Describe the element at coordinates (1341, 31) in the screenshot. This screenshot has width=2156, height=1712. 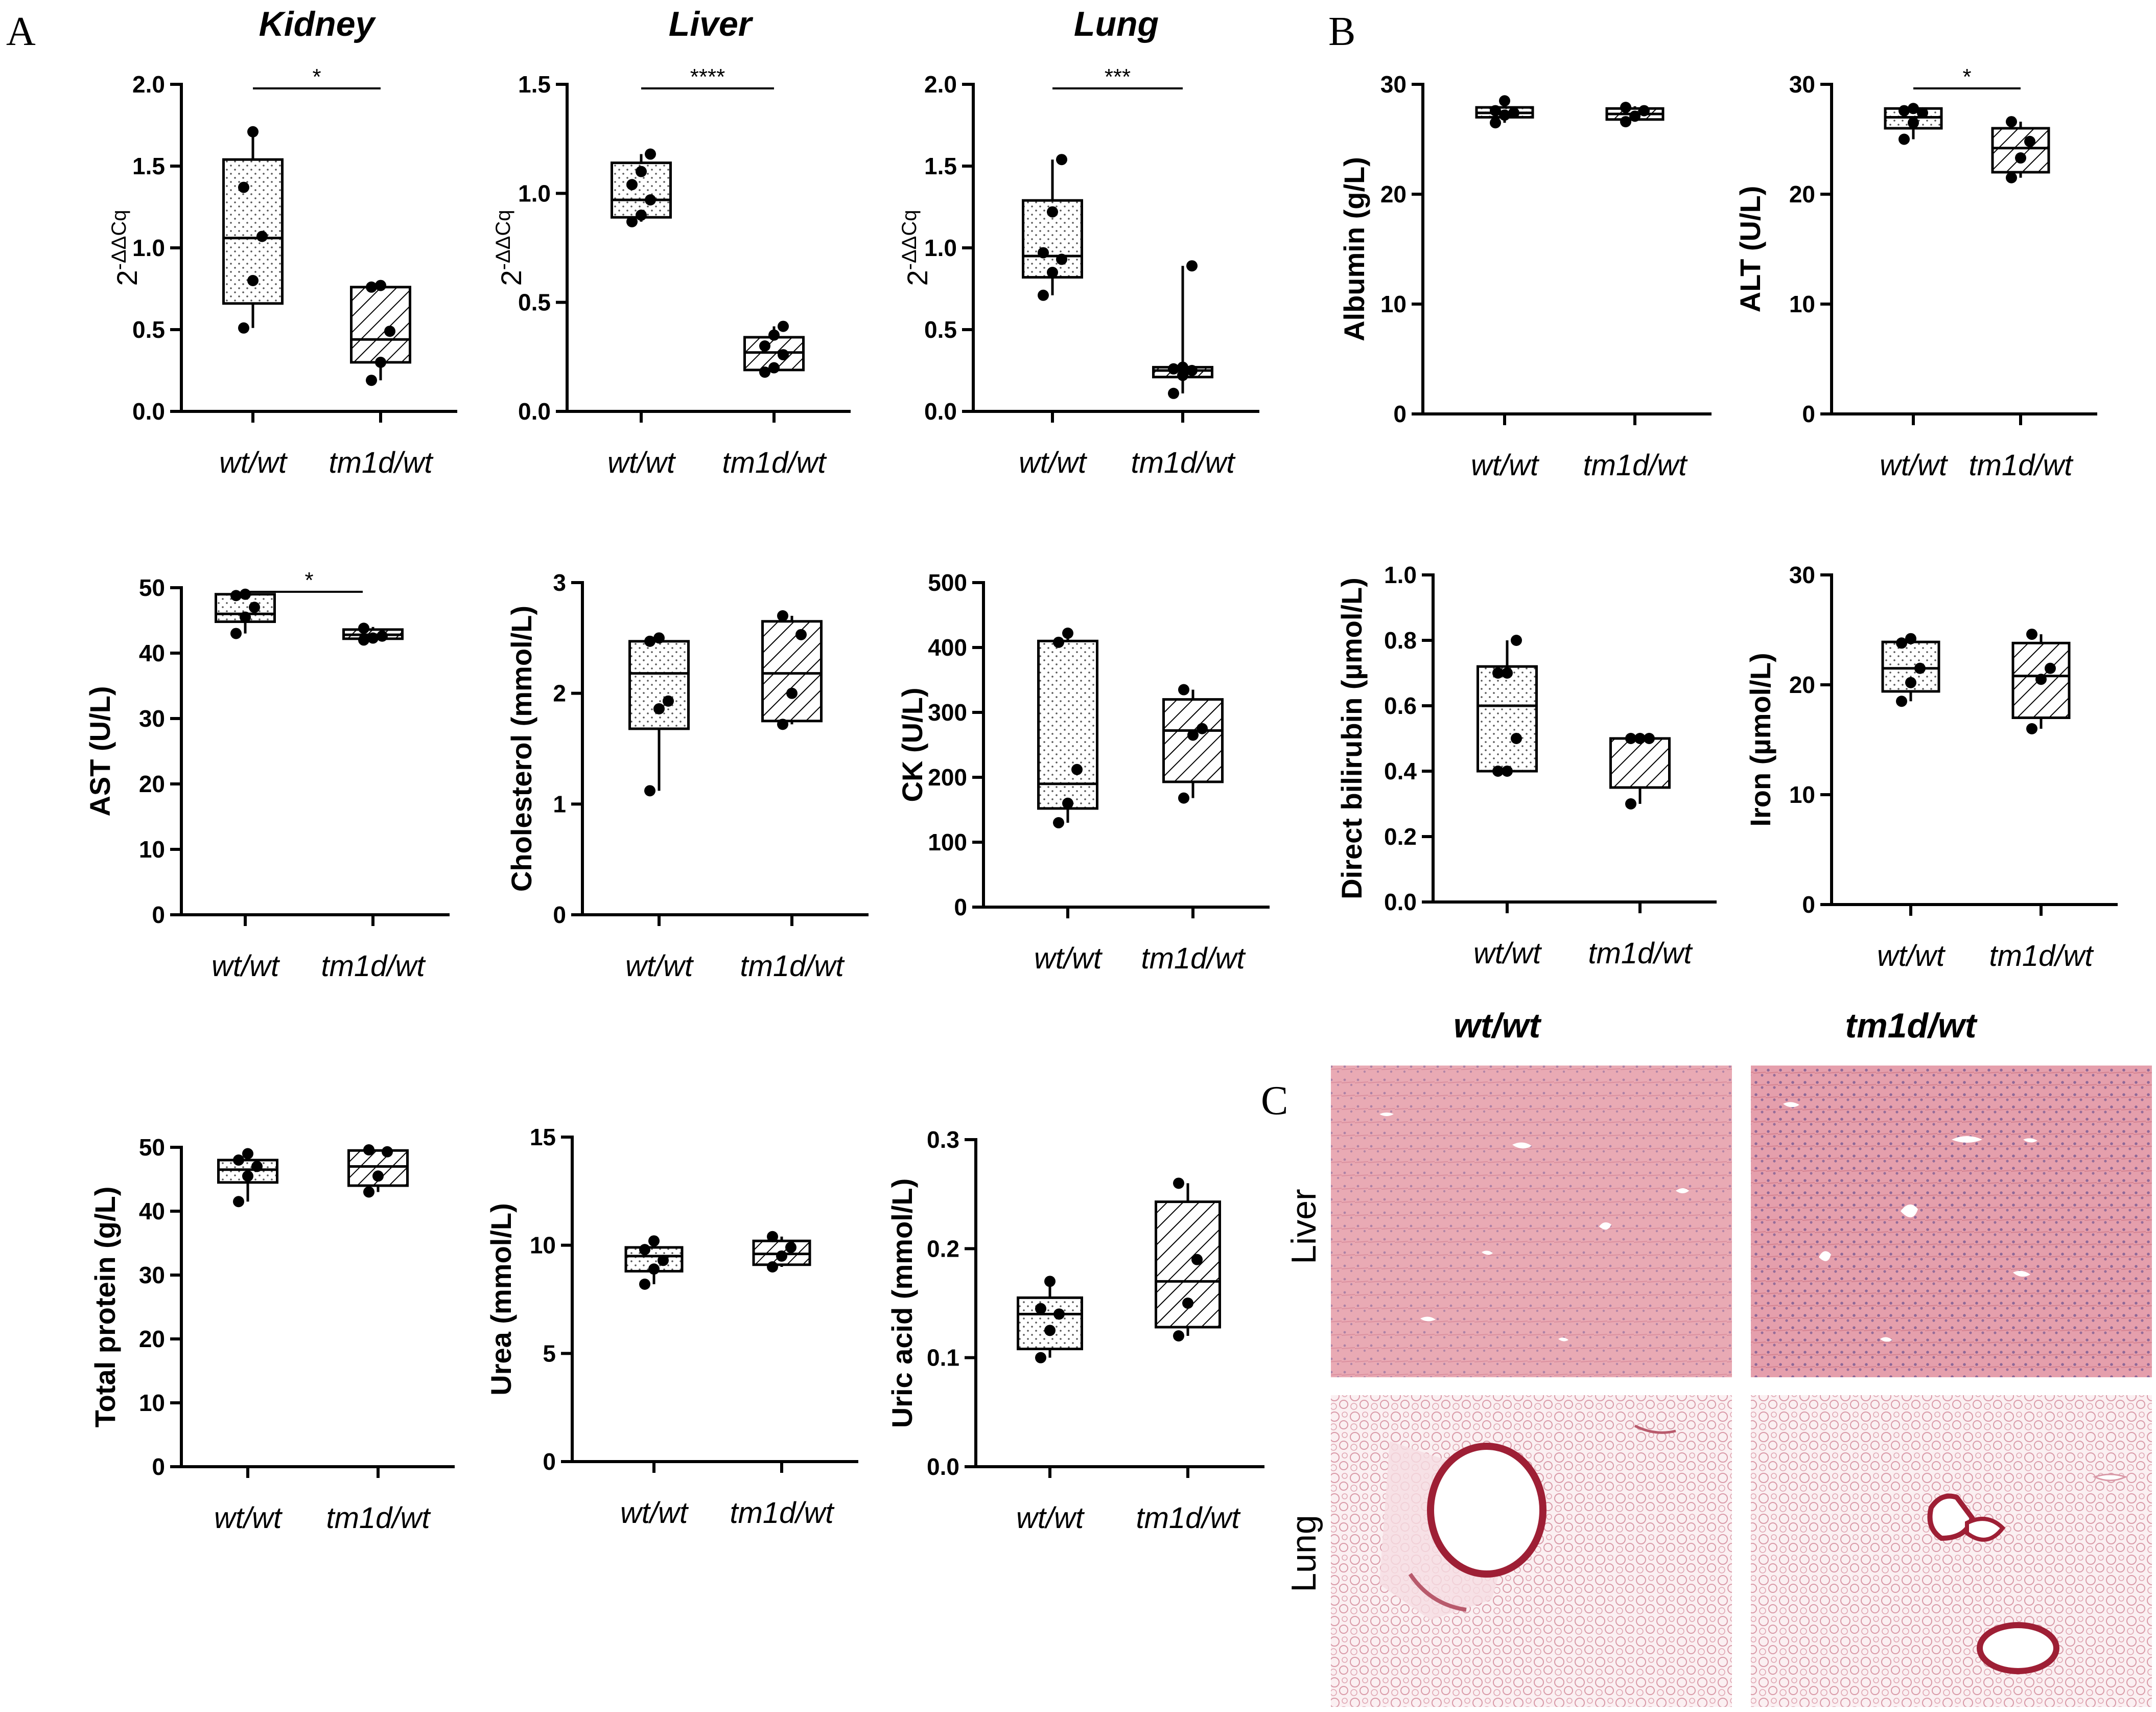
I see `panel-label-b: B` at that location.